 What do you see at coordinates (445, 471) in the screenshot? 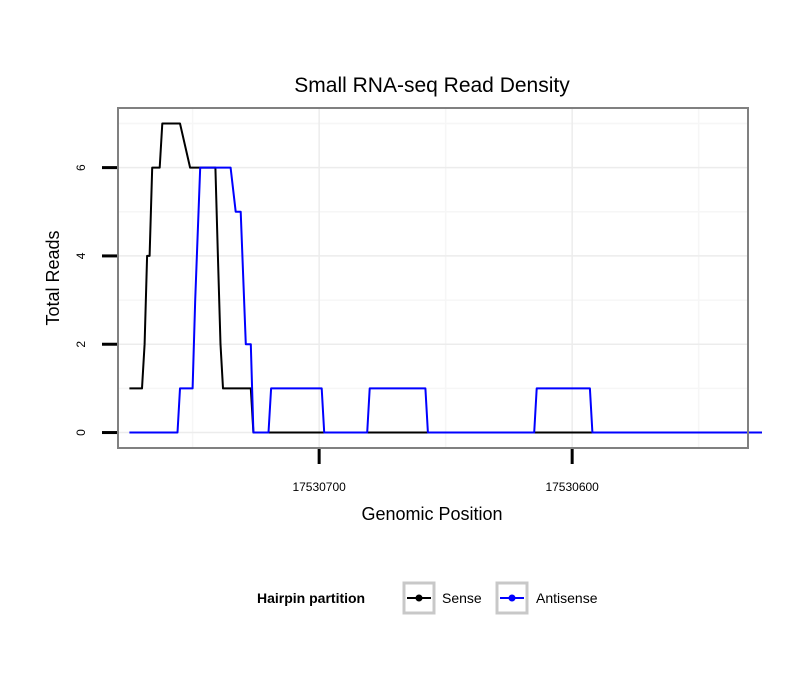
I see `x-axis: 17530700 17530600` at bounding box center [445, 471].